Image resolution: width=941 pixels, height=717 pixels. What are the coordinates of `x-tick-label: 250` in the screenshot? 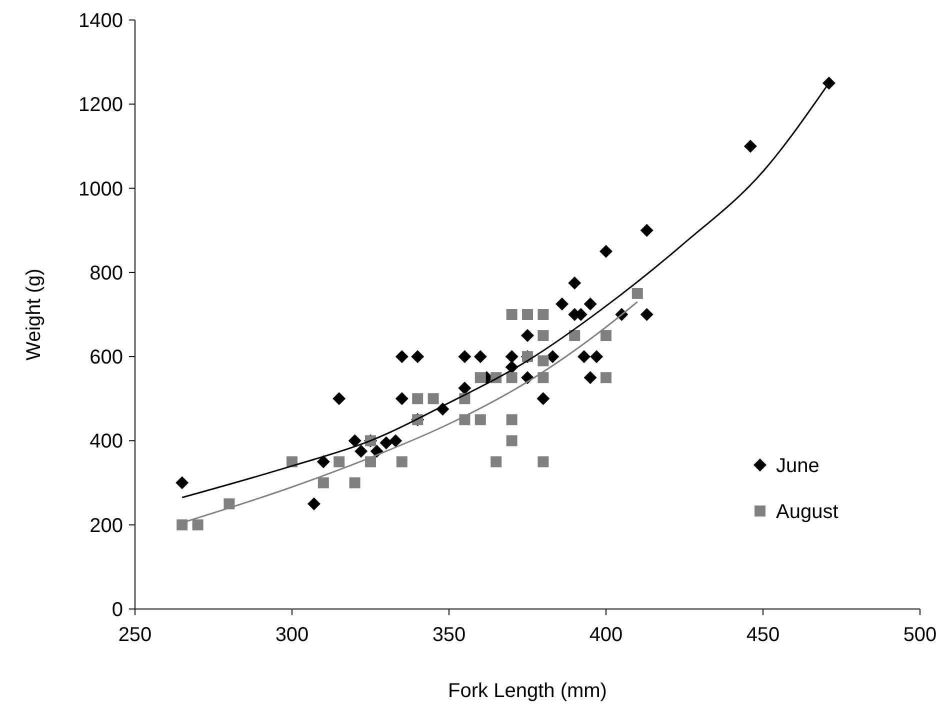 It's located at (135, 635).